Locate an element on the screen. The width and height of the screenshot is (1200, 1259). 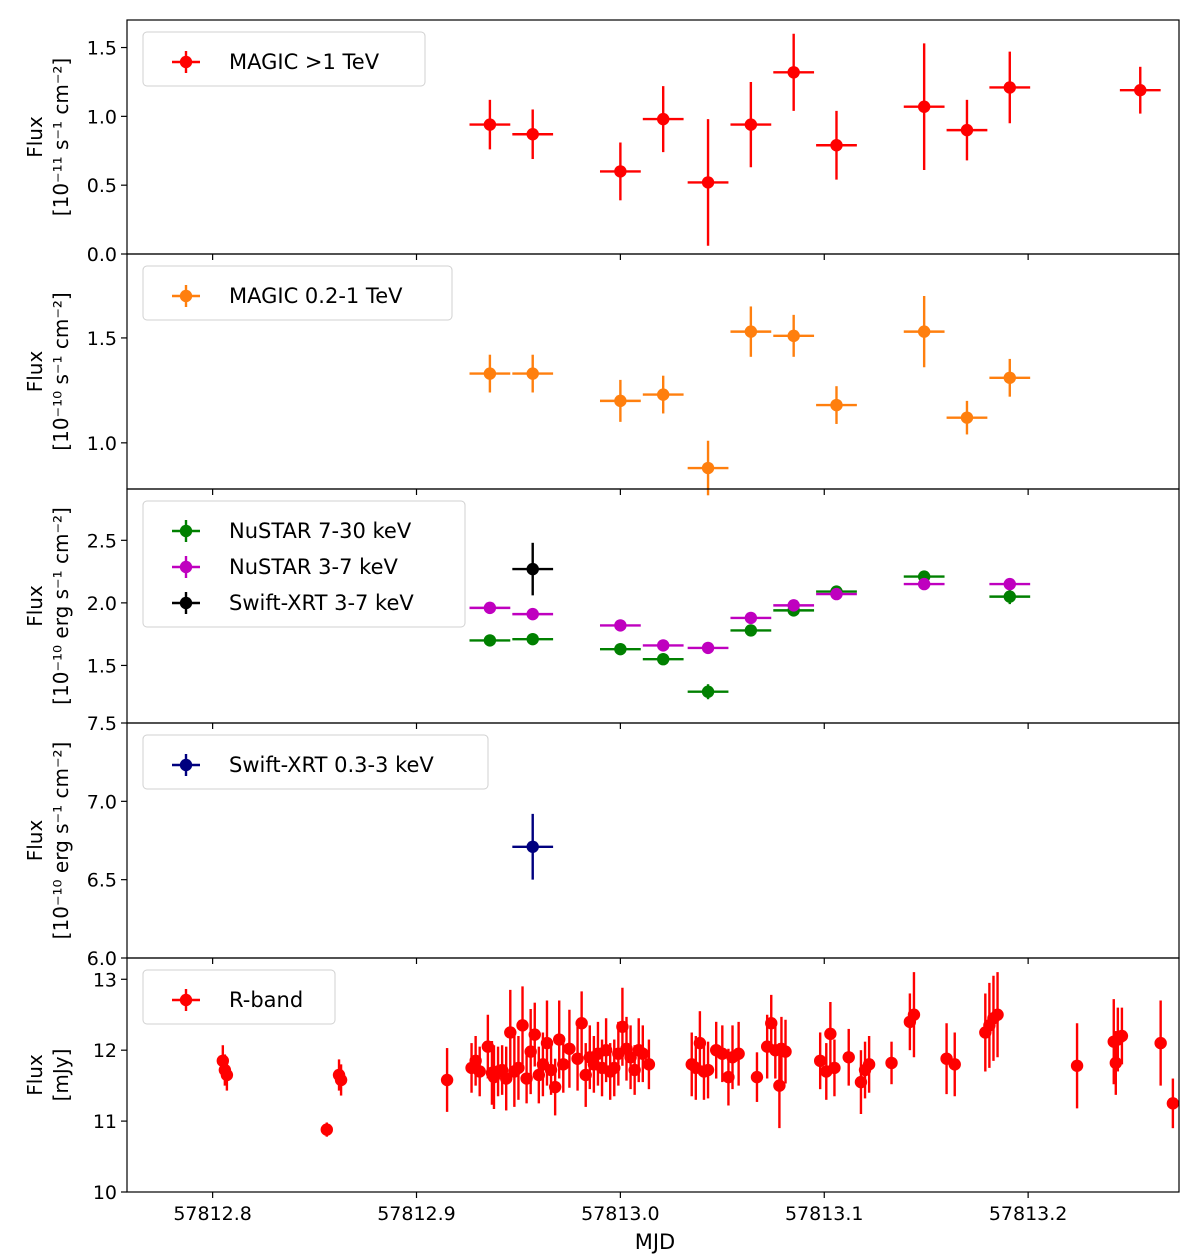
legend-entry: NuSTAR 3-7 keV is located at coordinates (313, 567).